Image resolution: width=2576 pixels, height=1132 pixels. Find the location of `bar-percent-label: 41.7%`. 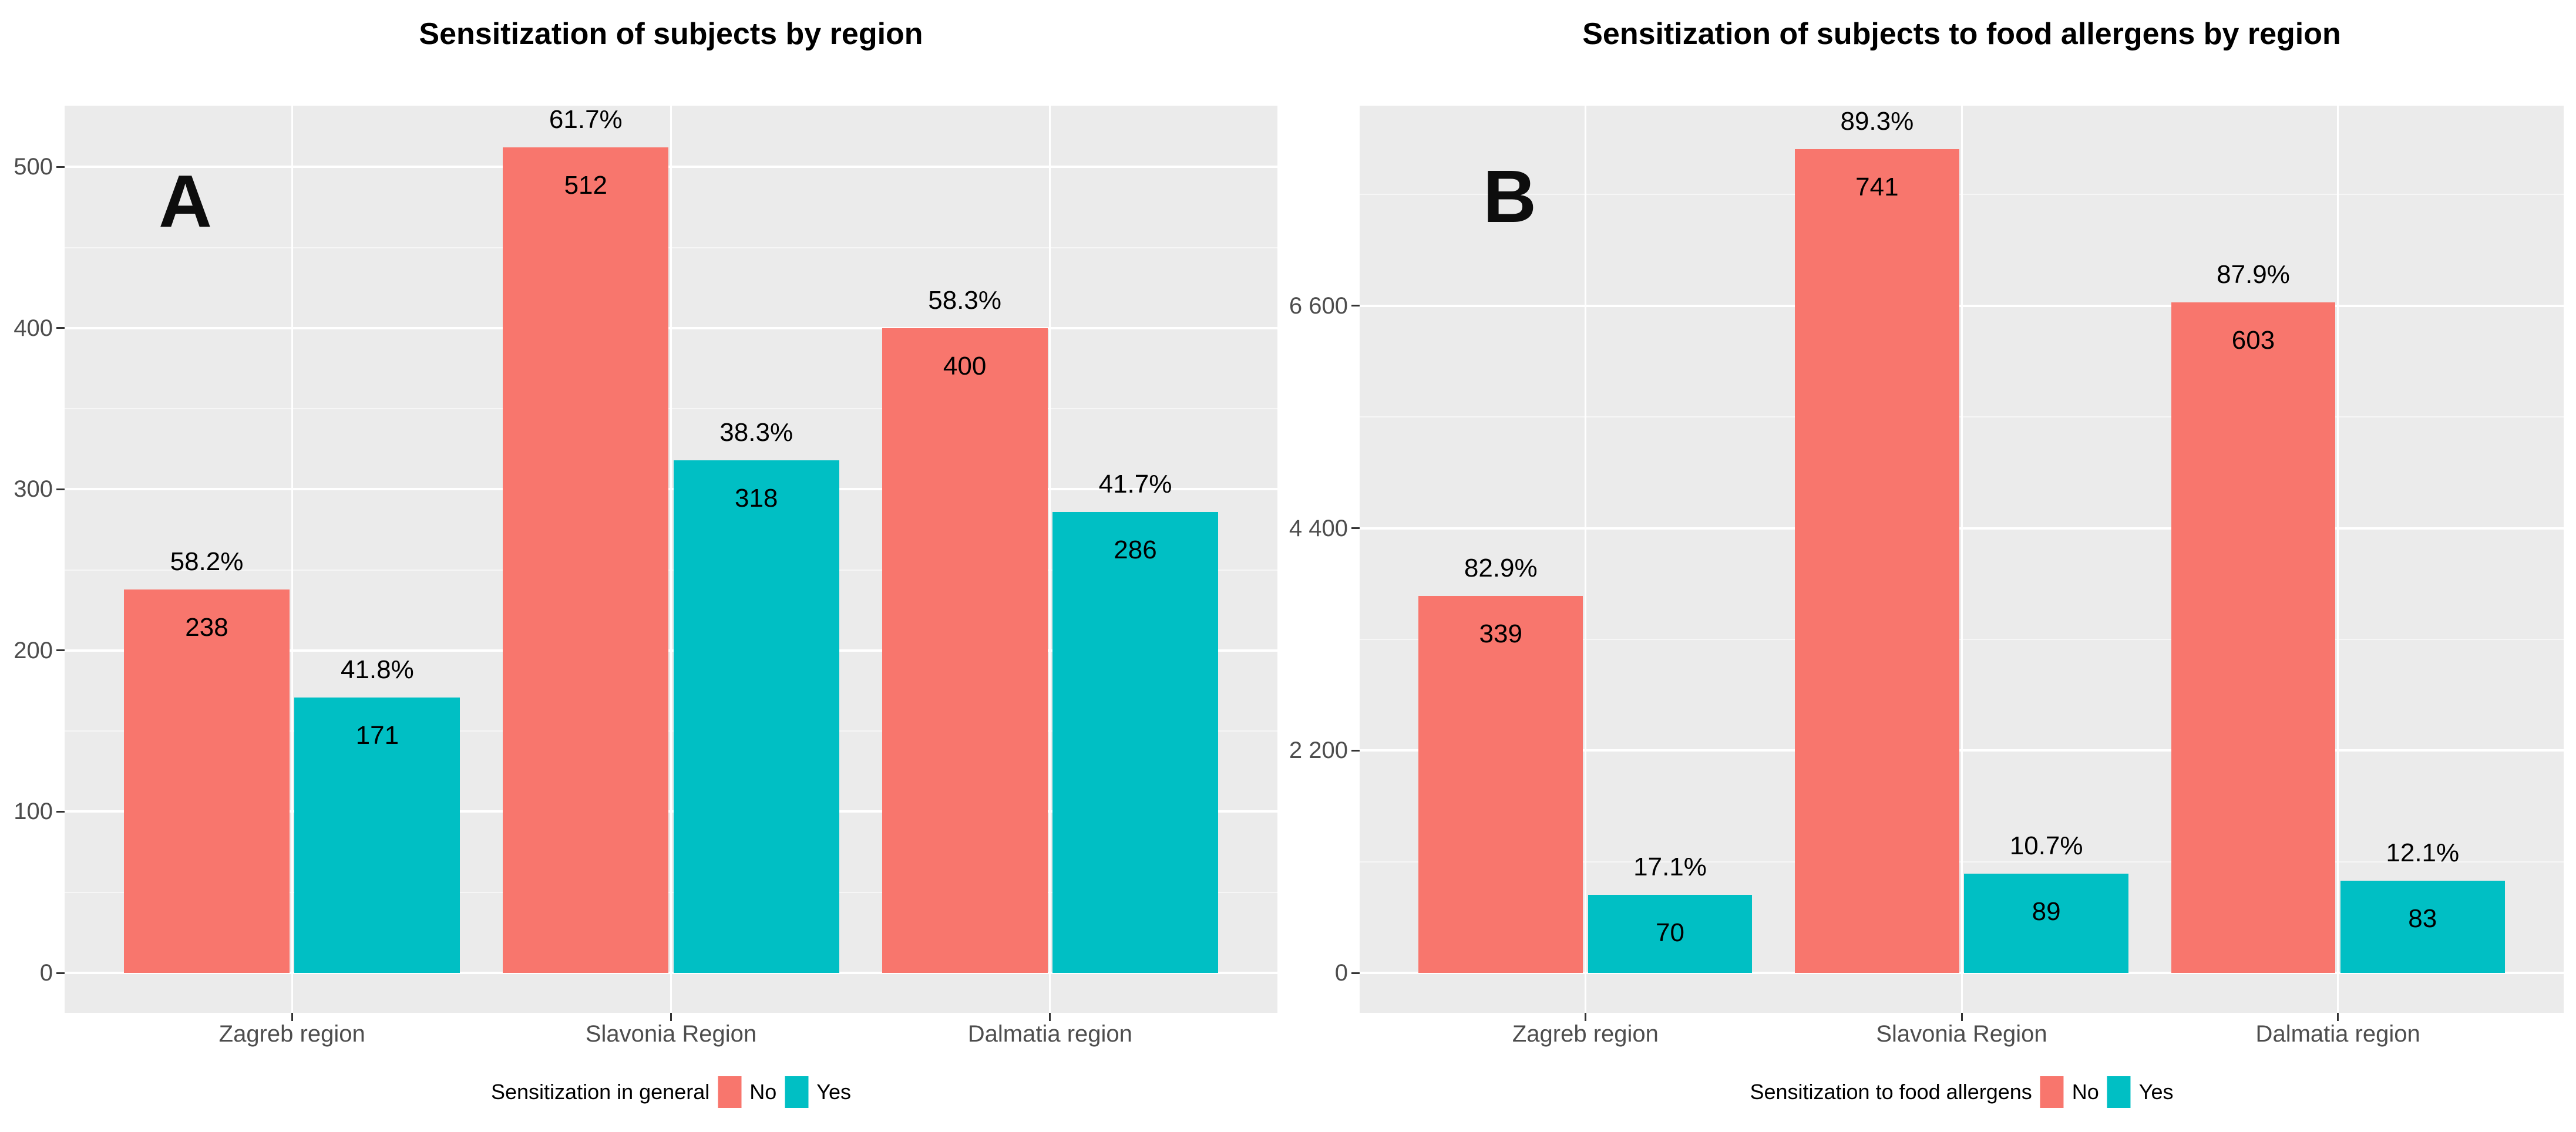

bar-percent-label: 41.7% is located at coordinates (1135, 483).